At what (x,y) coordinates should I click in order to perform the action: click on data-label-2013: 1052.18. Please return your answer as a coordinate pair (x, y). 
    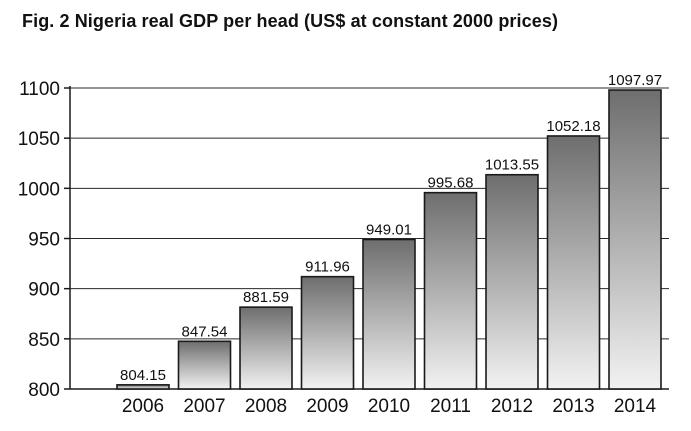
    Looking at the image, I should click on (573, 126).